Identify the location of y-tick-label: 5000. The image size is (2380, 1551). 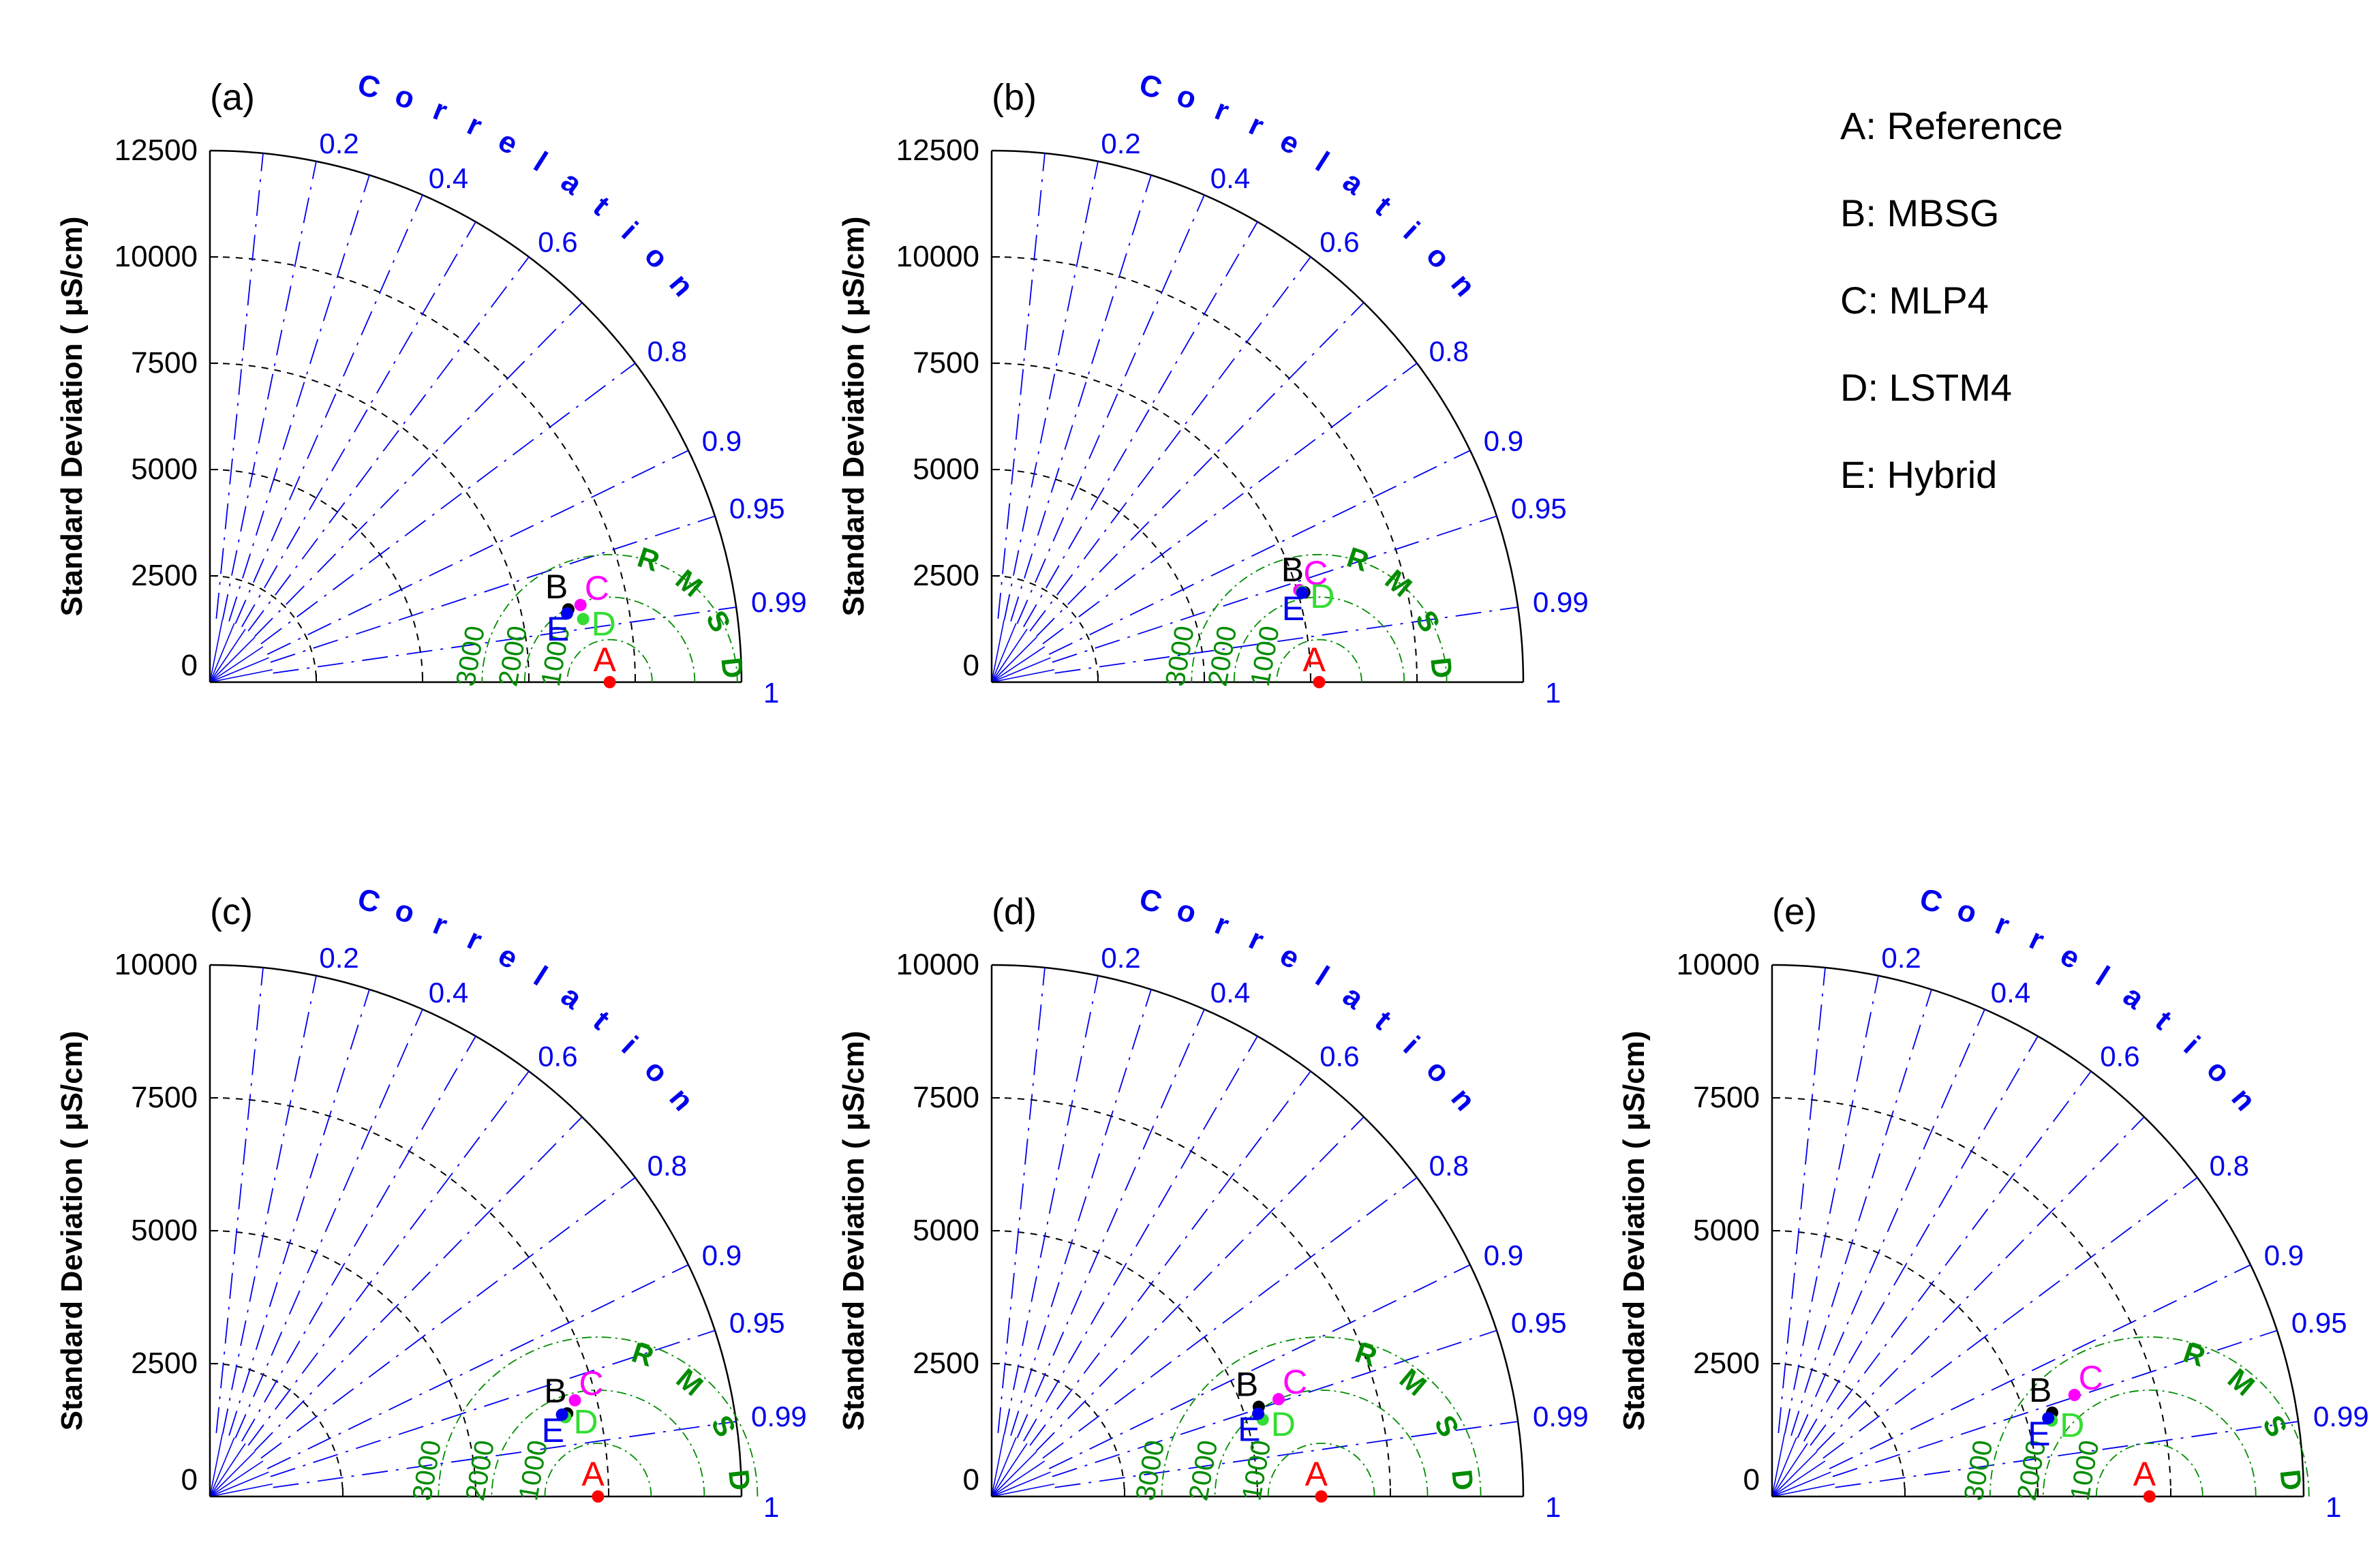
(946, 469).